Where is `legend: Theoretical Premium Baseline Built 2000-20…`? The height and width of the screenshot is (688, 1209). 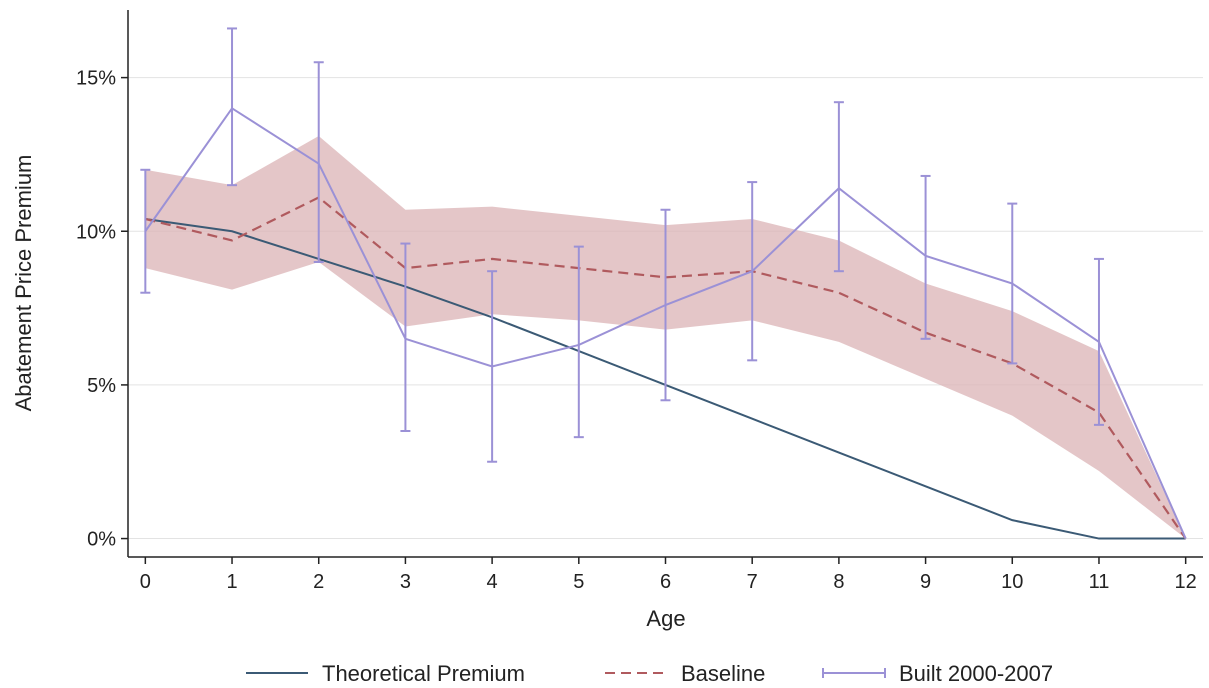
legend: Theoretical Premium Baseline Built 2000-20… is located at coordinates (649, 673).